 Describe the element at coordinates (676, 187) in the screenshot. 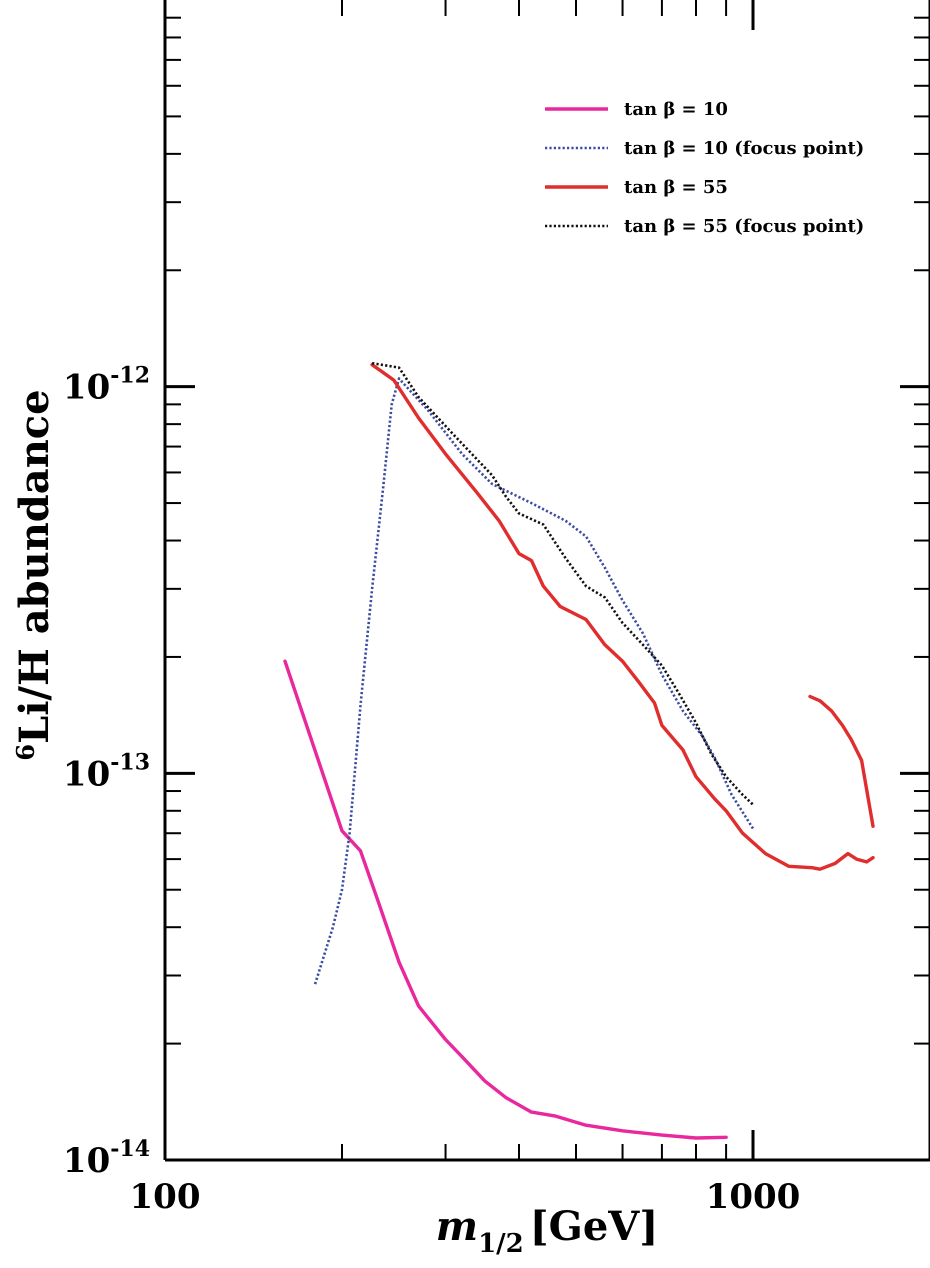

I see `legend-label-3: tan β = 55` at that location.